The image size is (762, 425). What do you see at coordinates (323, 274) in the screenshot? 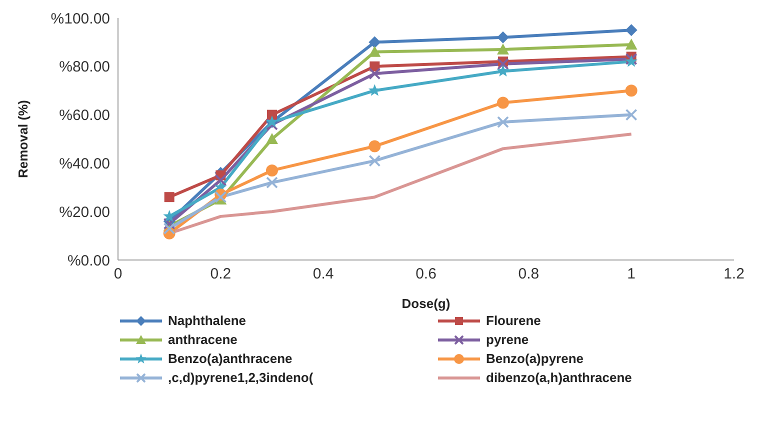
I see `x-tick-label: 0.4` at bounding box center [323, 274].